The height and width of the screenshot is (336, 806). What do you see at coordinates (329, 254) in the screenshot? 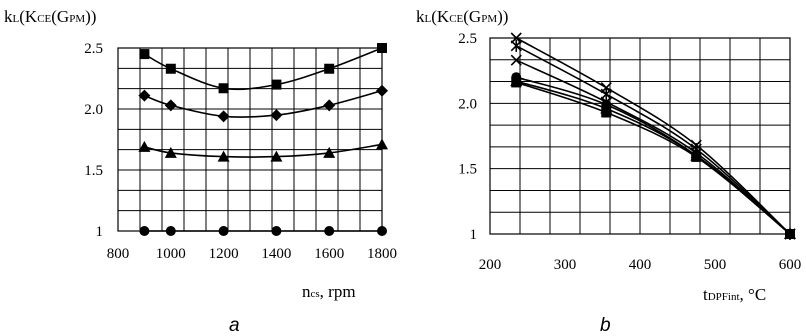
I see `chart-a-xtick-label: 1600` at bounding box center [329, 254].